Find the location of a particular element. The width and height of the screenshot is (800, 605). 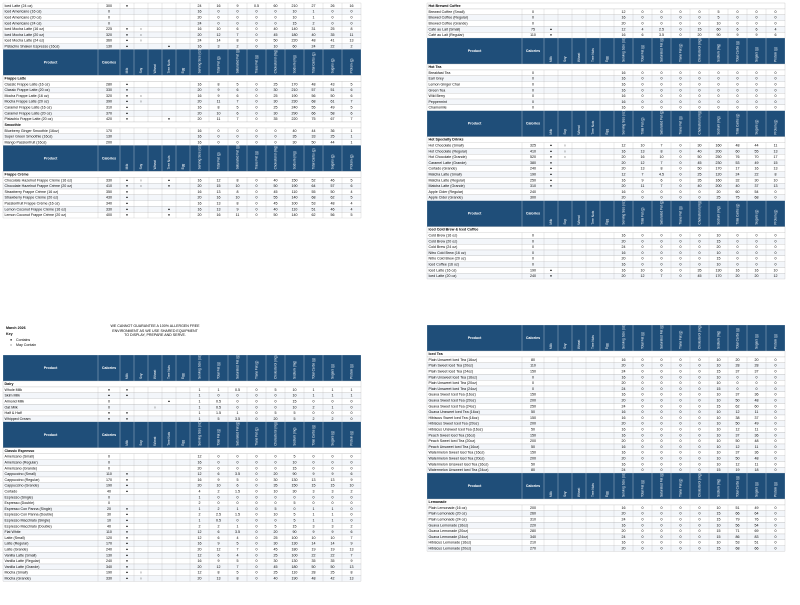

column-header: Protein (g) is located at coordinates (775, 341).